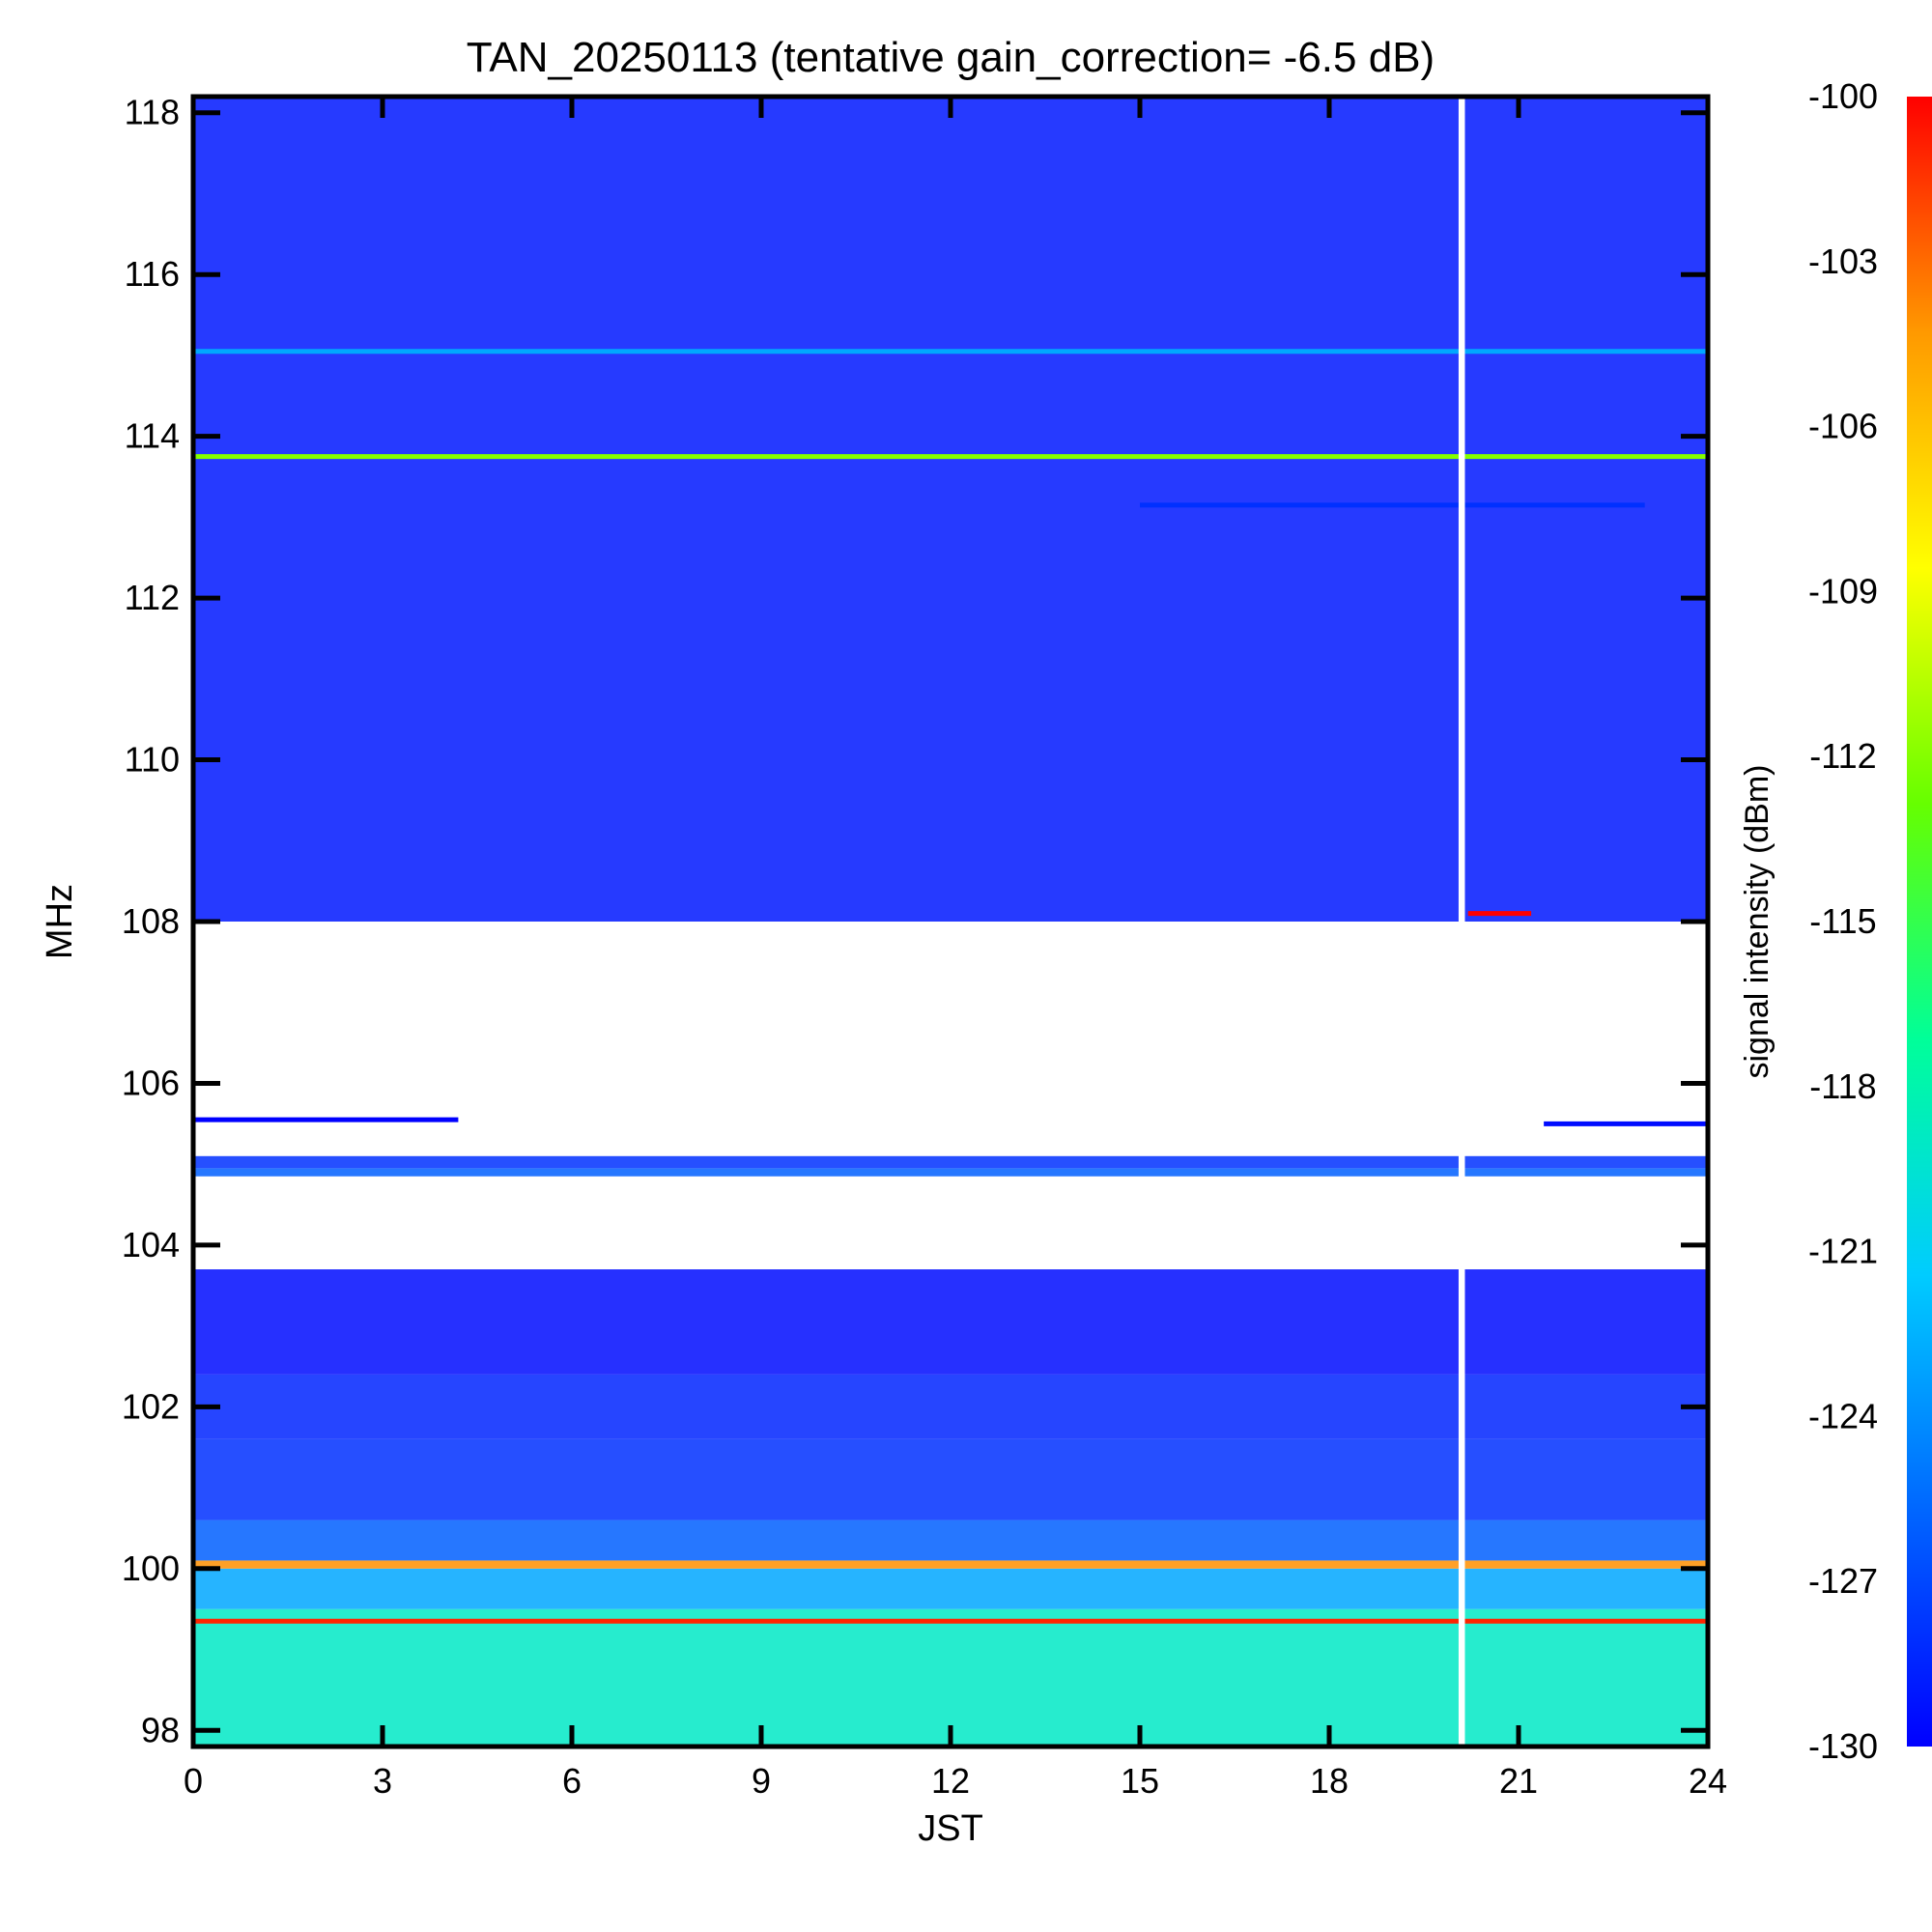  What do you see at coordinates (151, 1082) in the screenshot?
I see `y-tick-label: 106` at bounding box center [151, 1082].